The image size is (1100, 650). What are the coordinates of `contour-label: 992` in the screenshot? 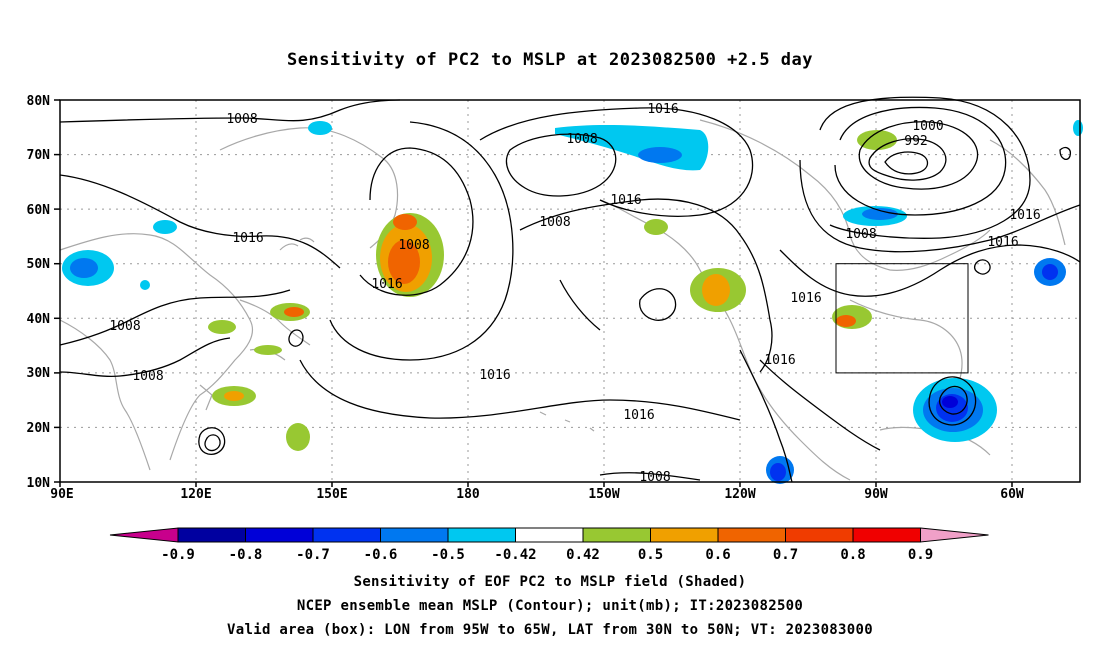 It's located at (915, 141).